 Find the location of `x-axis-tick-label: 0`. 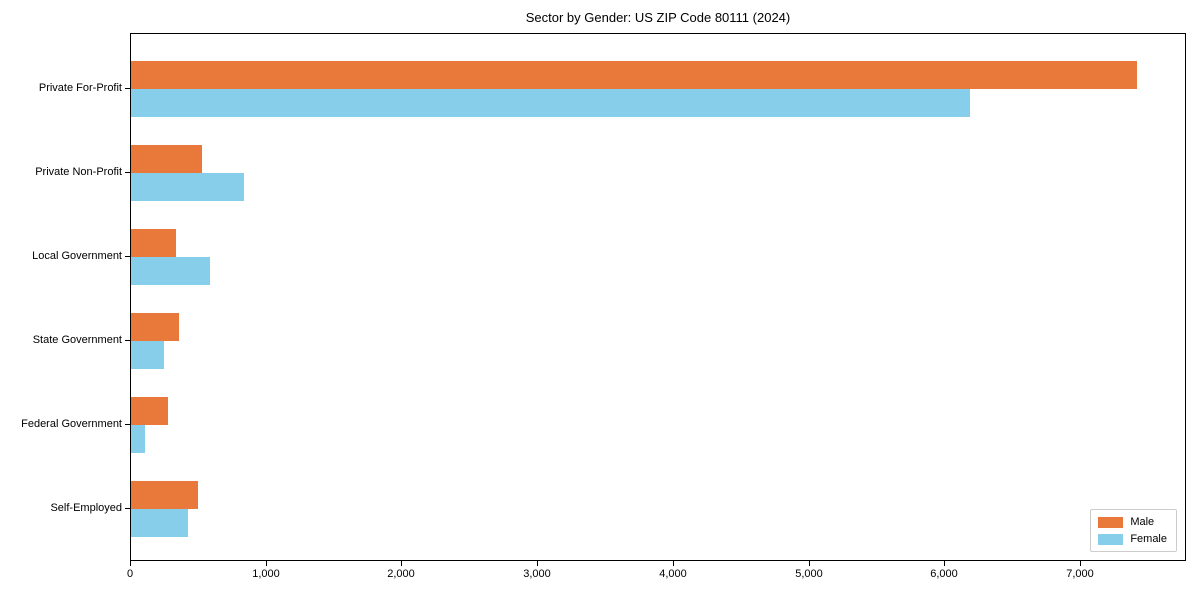

x-axis-tick-label: 0 is located at coordinates (130, 574).